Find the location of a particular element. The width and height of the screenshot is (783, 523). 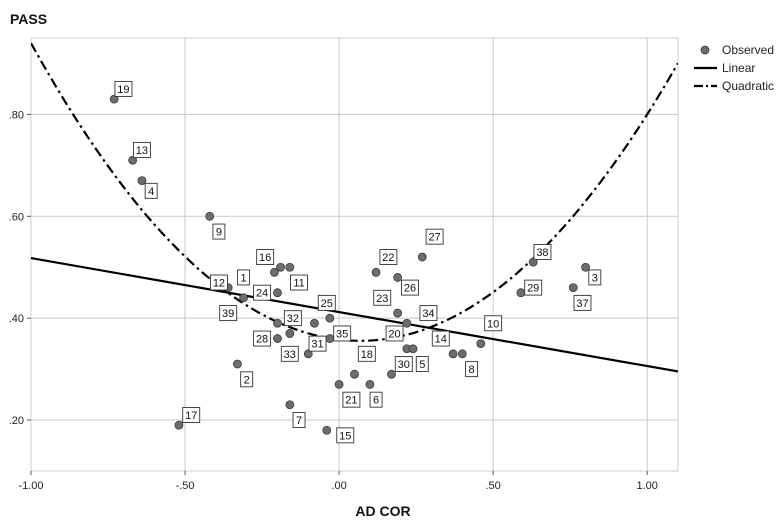

point-label-text: 19 is located at coordinates (123, 90).